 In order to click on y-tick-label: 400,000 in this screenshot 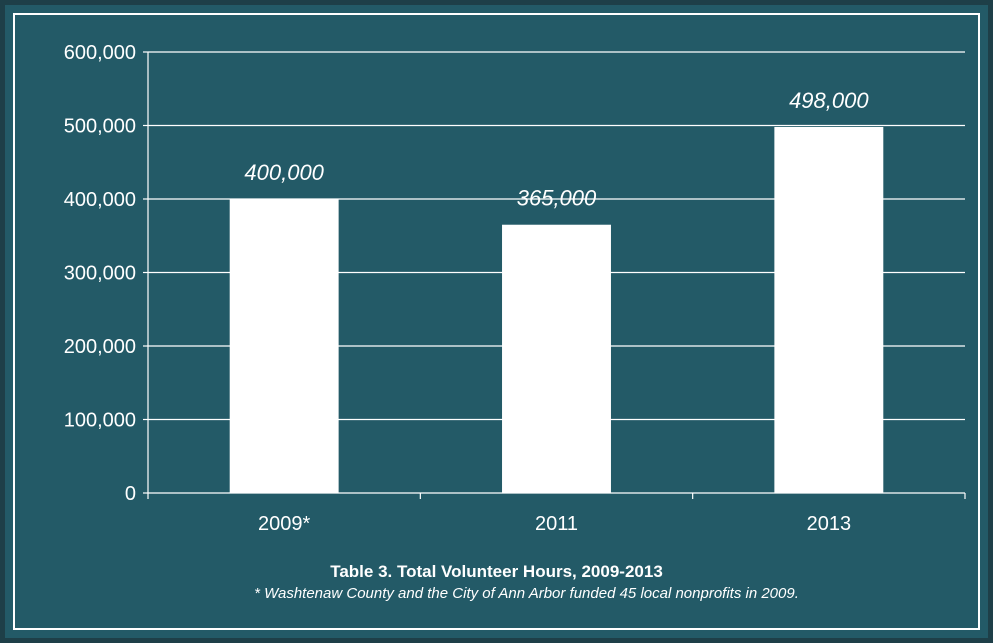, I will do `click(100, 200)`.